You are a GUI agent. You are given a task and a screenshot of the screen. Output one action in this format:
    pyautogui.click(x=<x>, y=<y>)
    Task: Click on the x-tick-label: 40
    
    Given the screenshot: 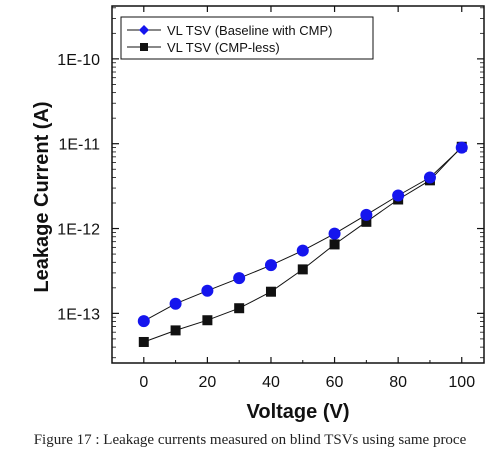 What is the action you would take?
    pyautogui.click(x=271, y=382)
    